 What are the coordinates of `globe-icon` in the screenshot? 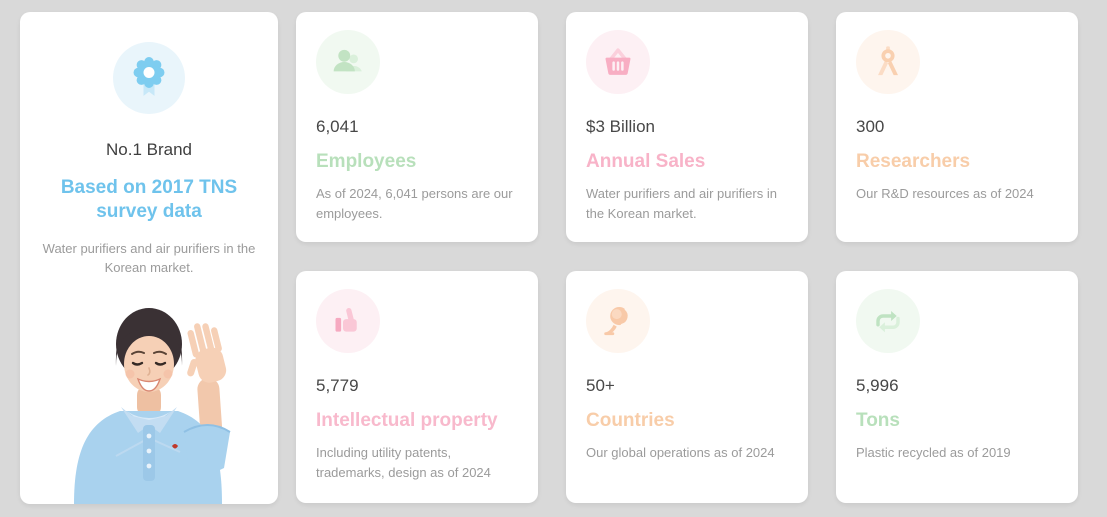 It's located at (618, 321).